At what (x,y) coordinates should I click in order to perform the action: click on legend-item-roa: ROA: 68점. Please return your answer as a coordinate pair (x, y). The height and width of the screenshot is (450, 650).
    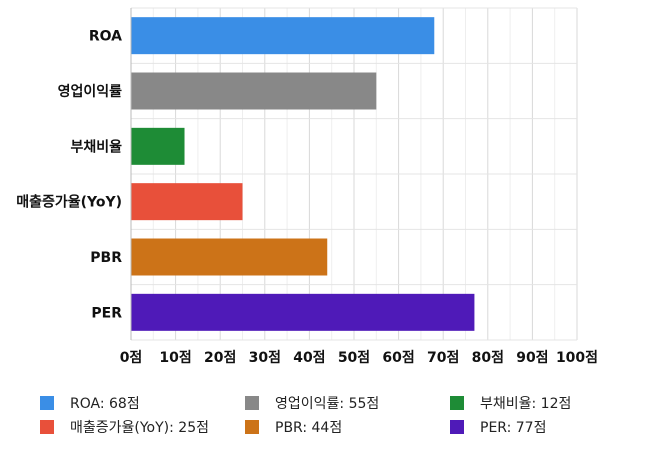
    Looking at the image, I should click on (90, 403).